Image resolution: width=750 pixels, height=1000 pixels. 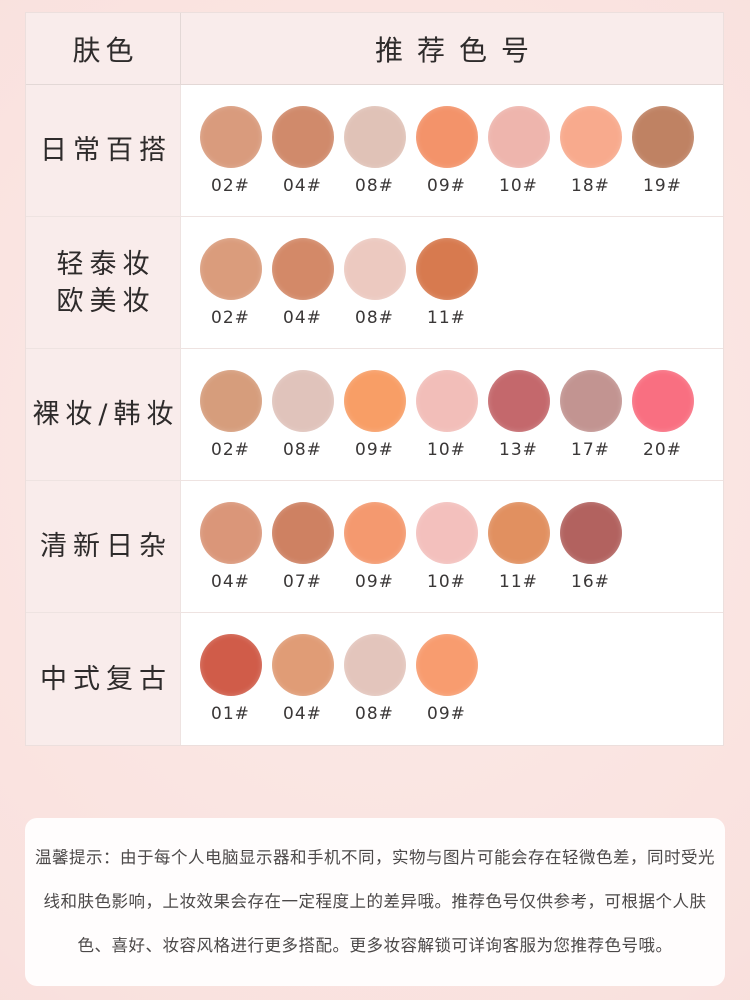 What do you see at coordinates (518, 449) in the screenshot?
I see `shade-code-label: 13#` at bounding box center [518, 449].